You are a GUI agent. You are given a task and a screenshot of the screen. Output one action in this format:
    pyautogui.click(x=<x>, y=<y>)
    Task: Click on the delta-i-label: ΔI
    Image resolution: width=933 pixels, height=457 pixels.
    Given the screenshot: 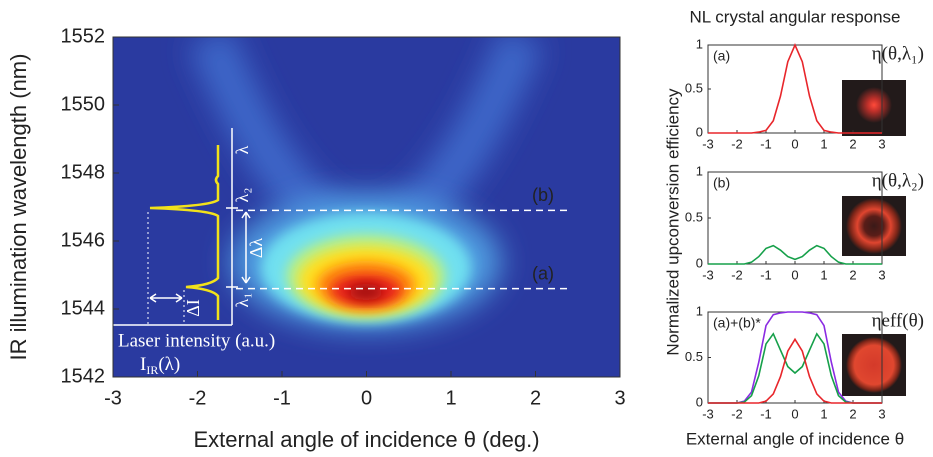 What is the action you would take?
    pyautogui.click(x=193, y=308)
    